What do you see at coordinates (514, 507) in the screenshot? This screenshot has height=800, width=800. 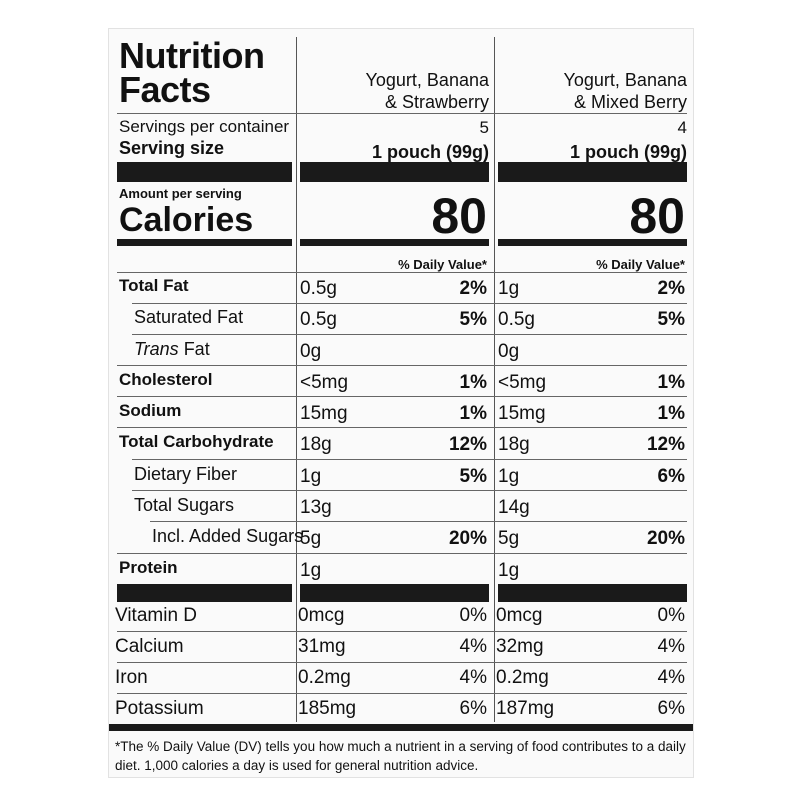 I see `nutrient-amount-col2: 14g` at bounding box center [514, 507].